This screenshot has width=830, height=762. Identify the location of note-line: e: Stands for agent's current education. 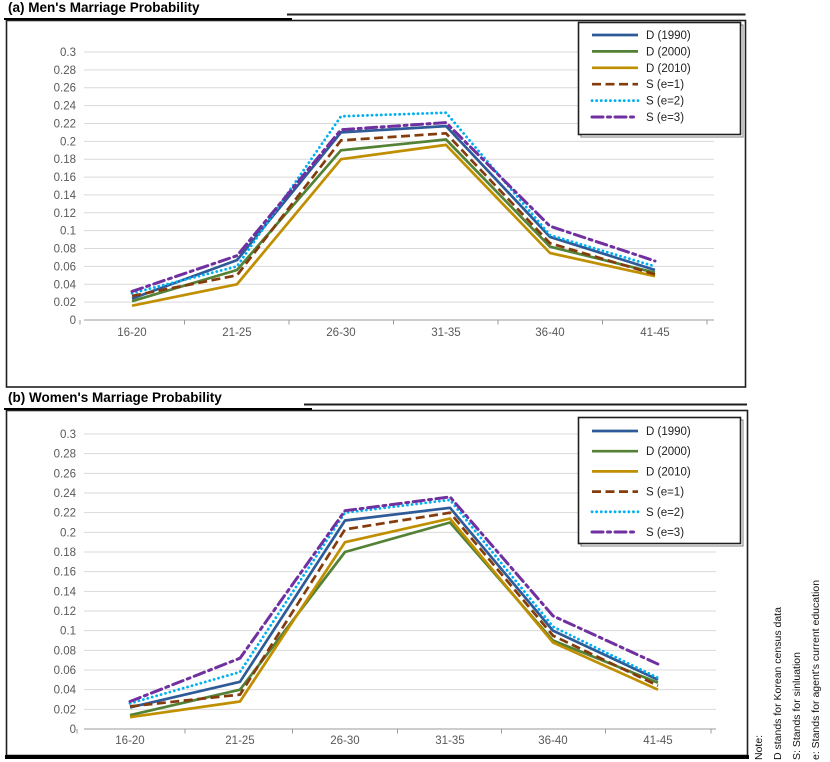
(816, 669).